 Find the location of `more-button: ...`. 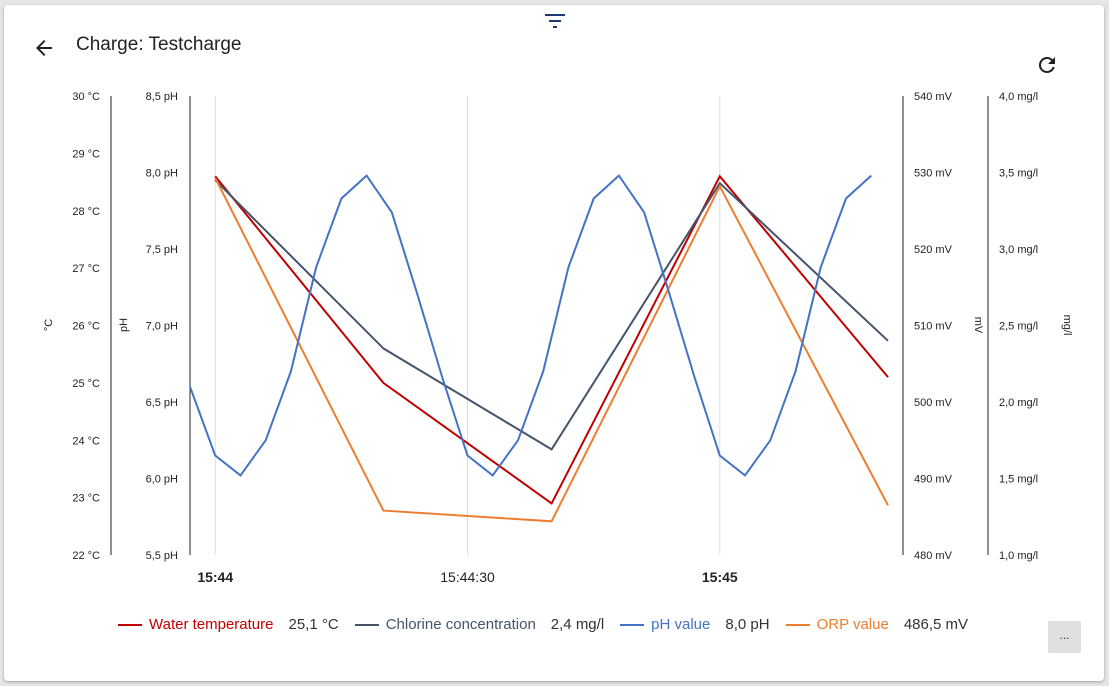

more-button: ... is located at coordinates (1064, 637).